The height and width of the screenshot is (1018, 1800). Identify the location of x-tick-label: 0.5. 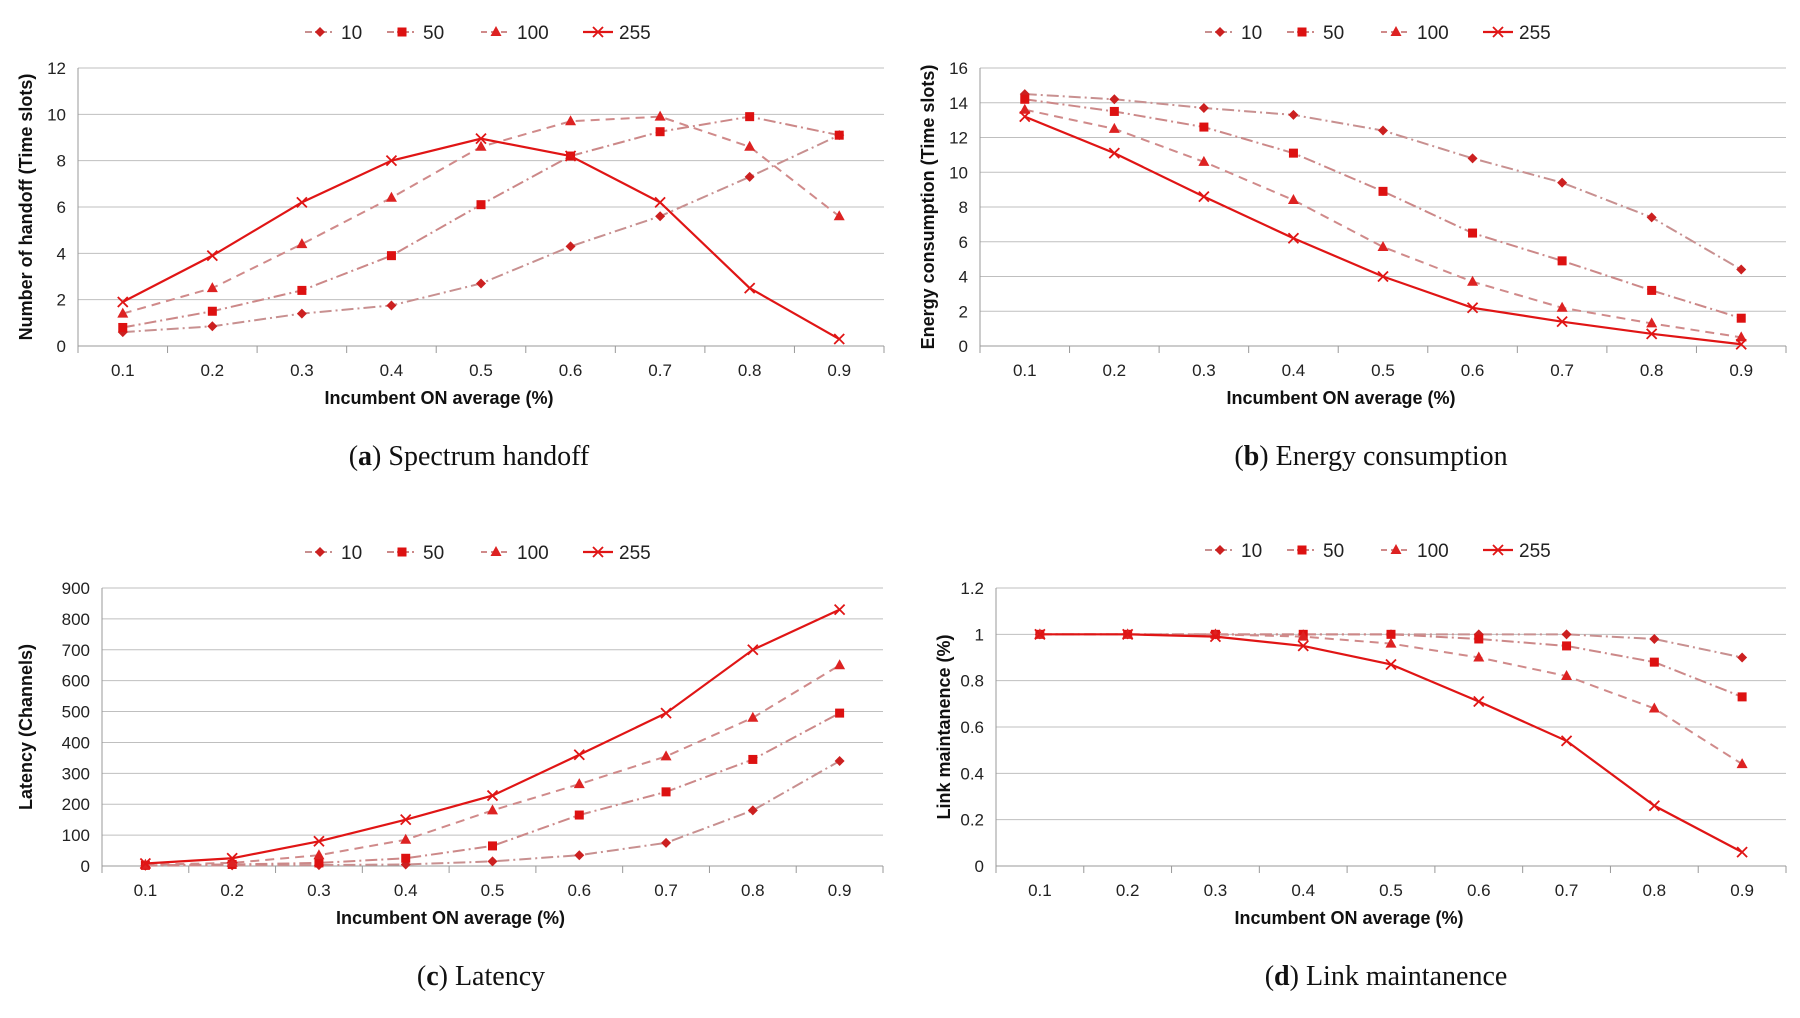
(481, 370).